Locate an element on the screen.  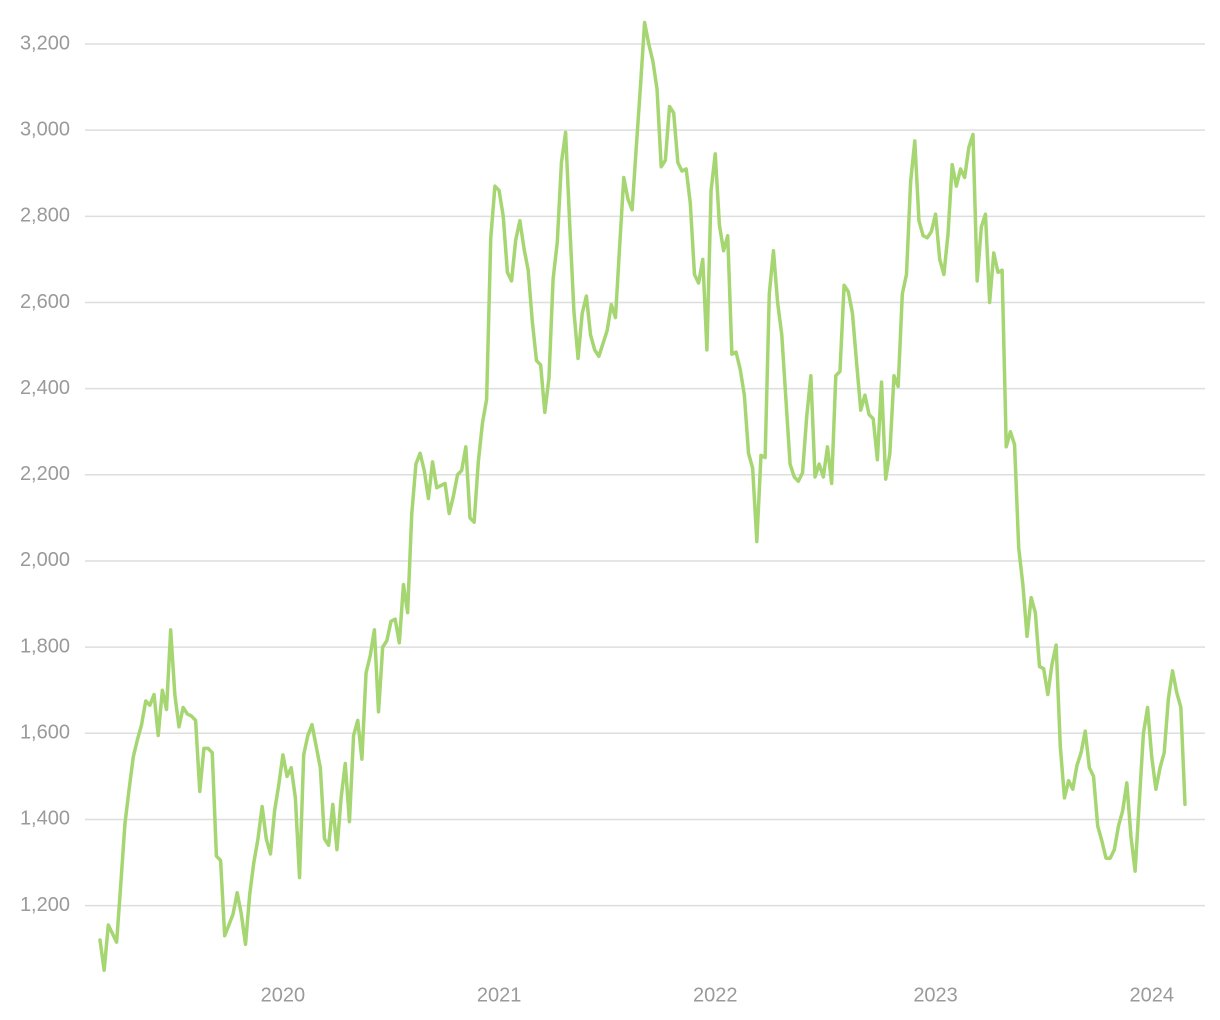
x-tick-label: 2021 is located at coordinates (499, 995).